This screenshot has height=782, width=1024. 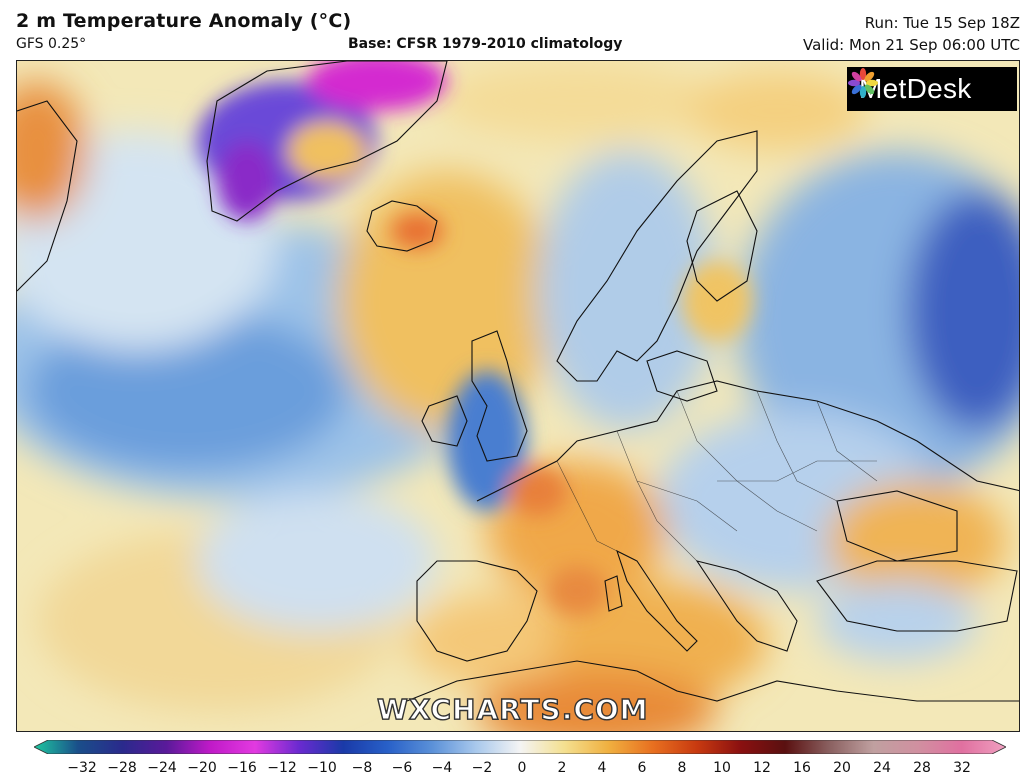 I want to click on colorbar-tick-label: −4, so click(x=442, y=768).